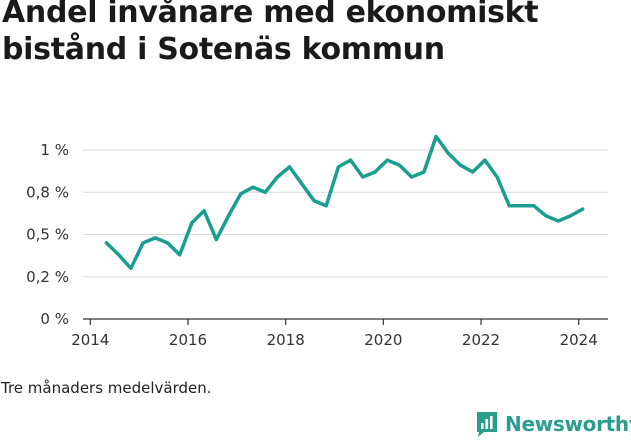  I want to click on y-tick-label: 0 %, so click(54, 319).